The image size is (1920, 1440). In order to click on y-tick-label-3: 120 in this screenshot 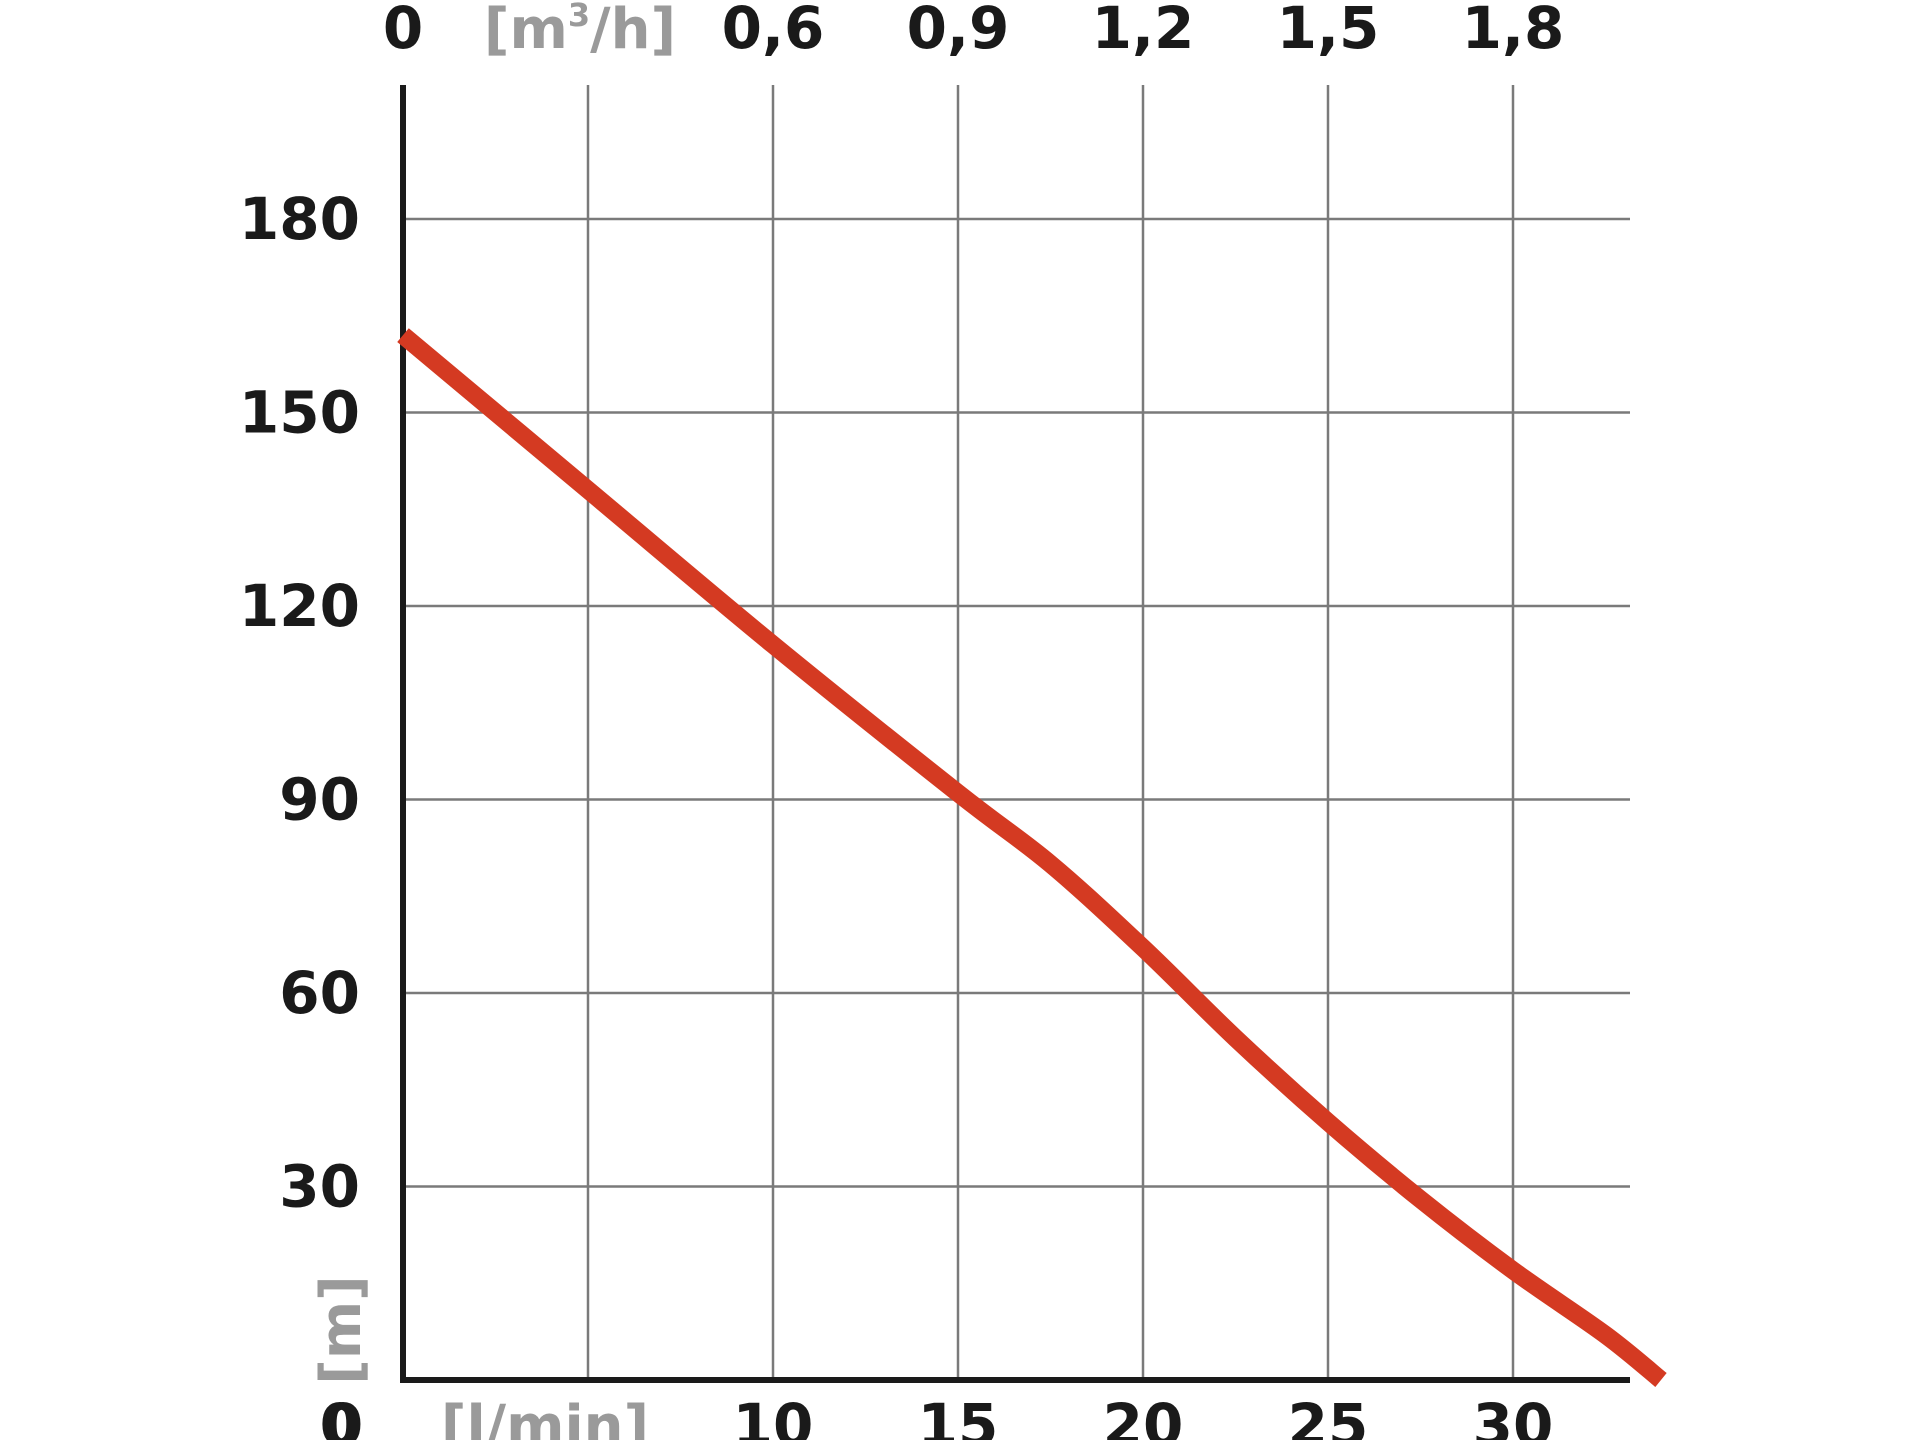, I will do `click(299, 606)`.